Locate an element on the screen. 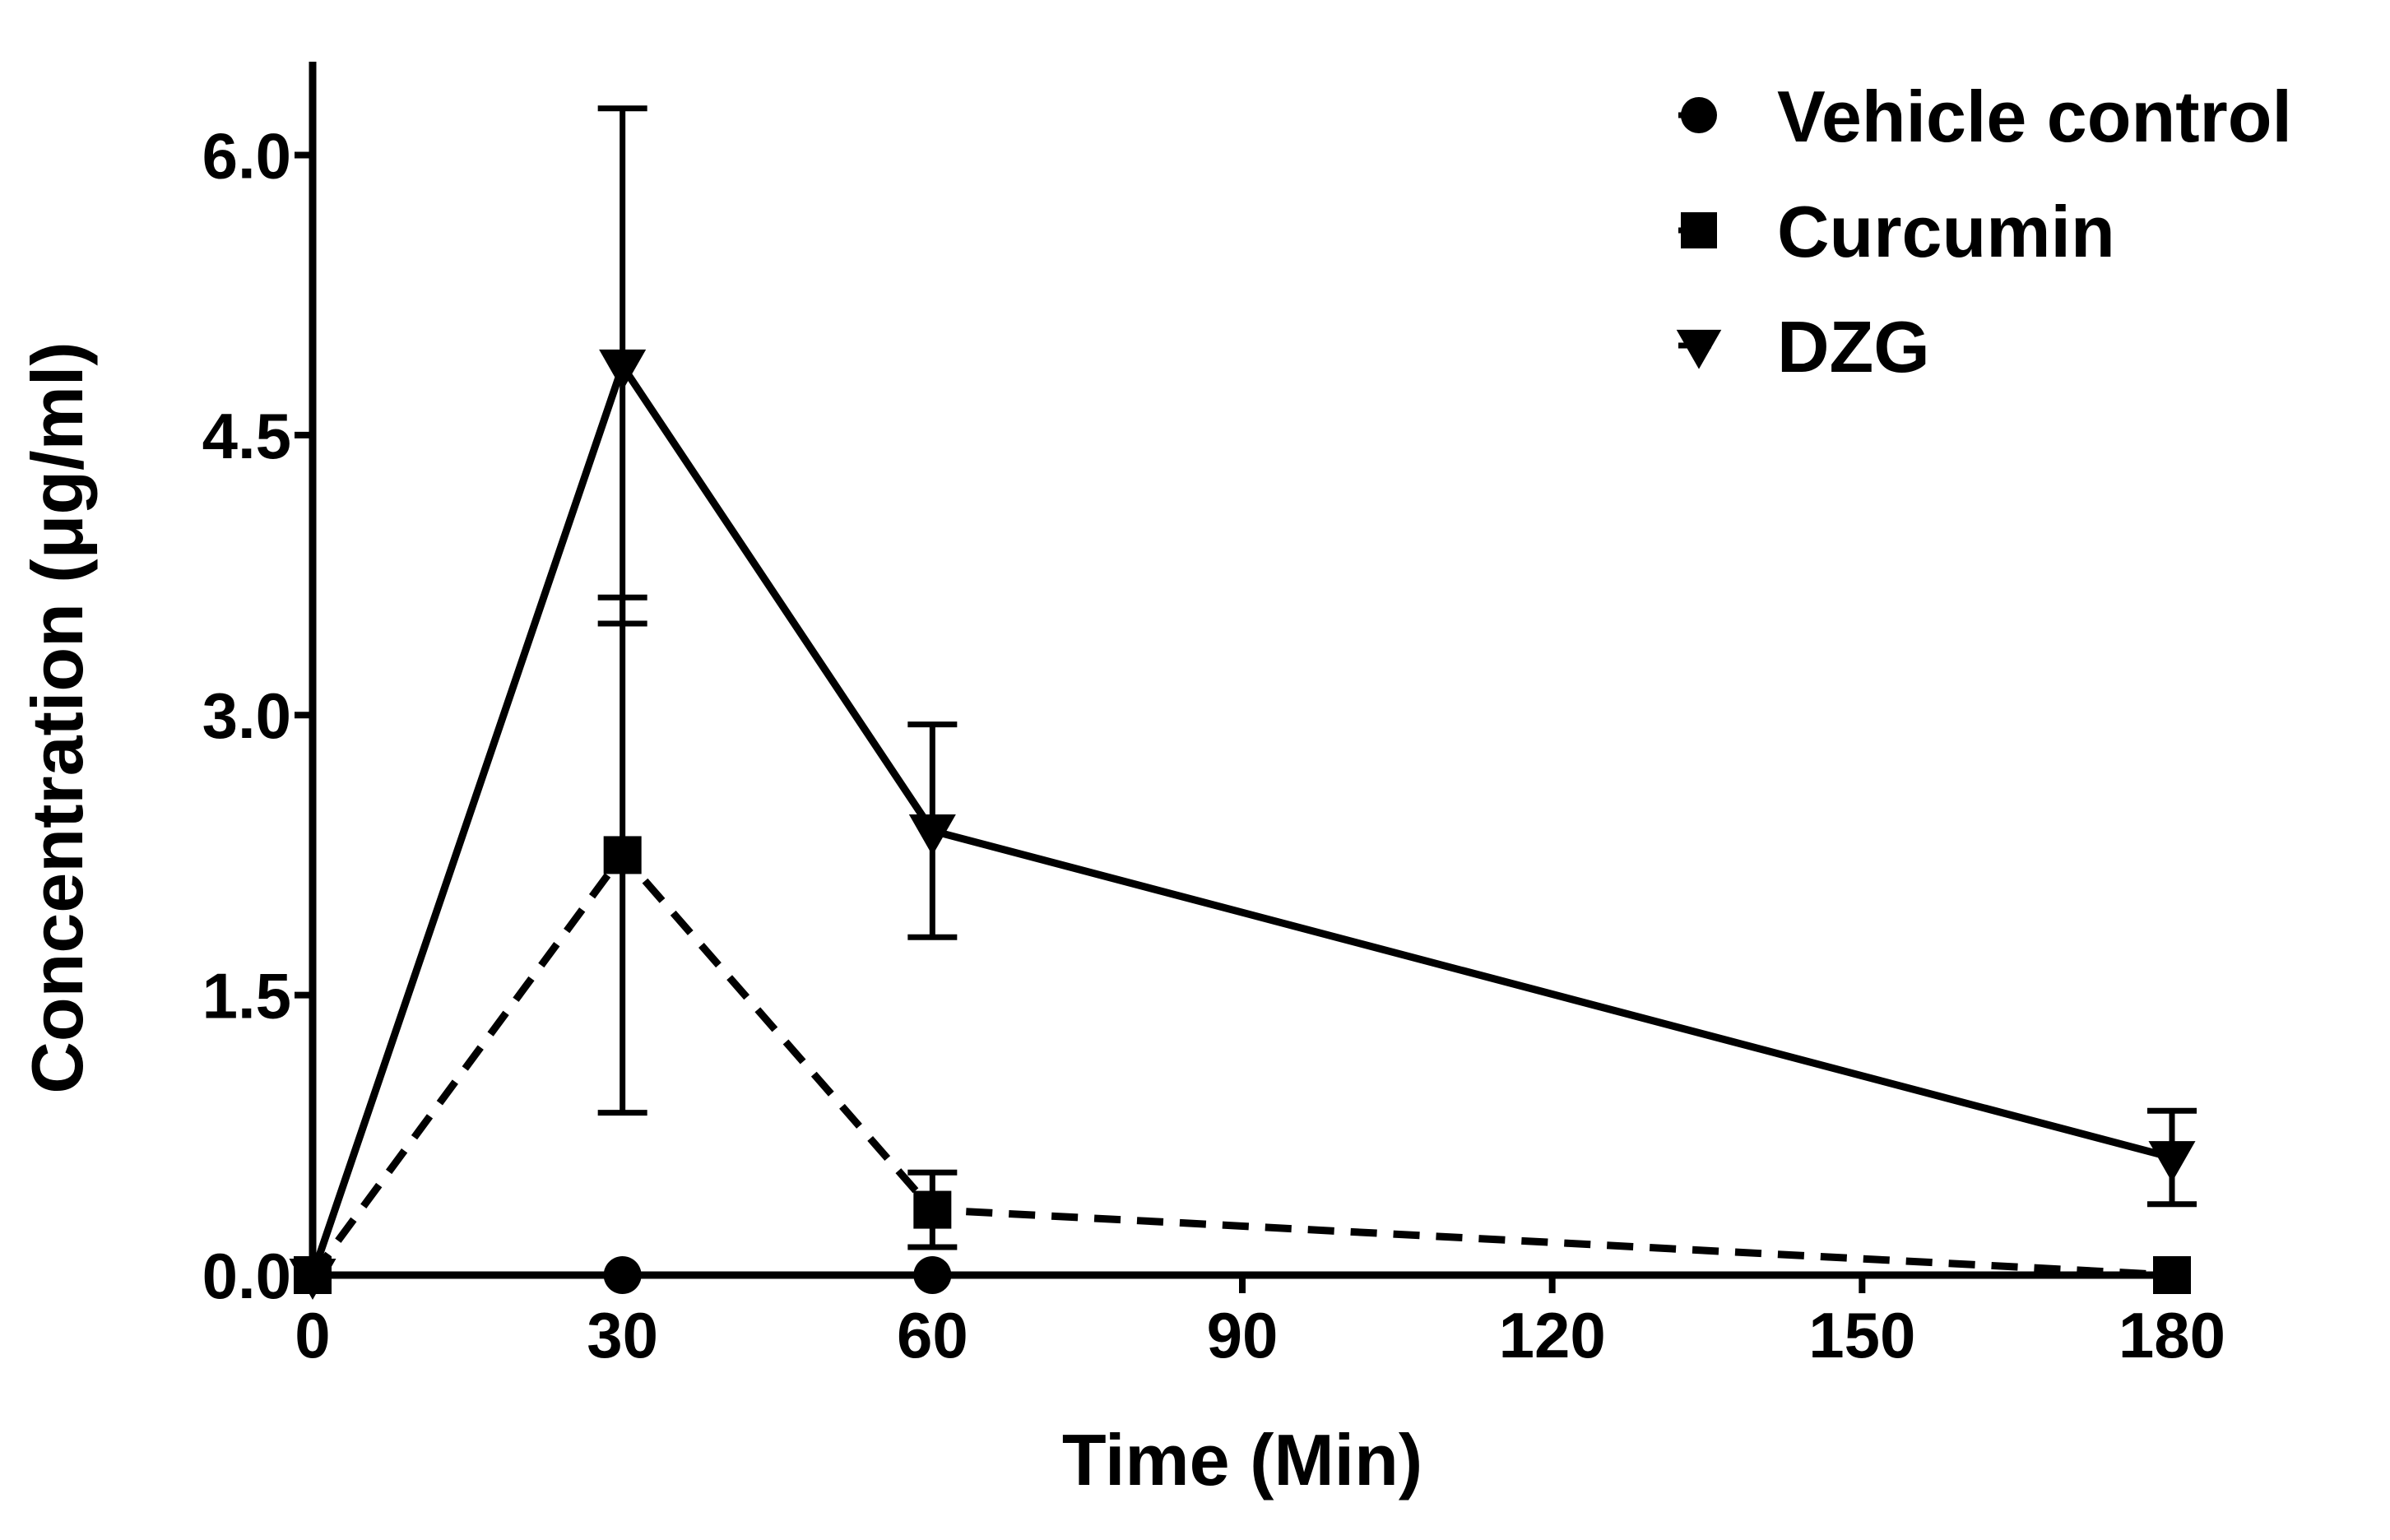 The image size is (2390, 1540). x-tick-label: 120 is located at coordinates (1552, 1335).